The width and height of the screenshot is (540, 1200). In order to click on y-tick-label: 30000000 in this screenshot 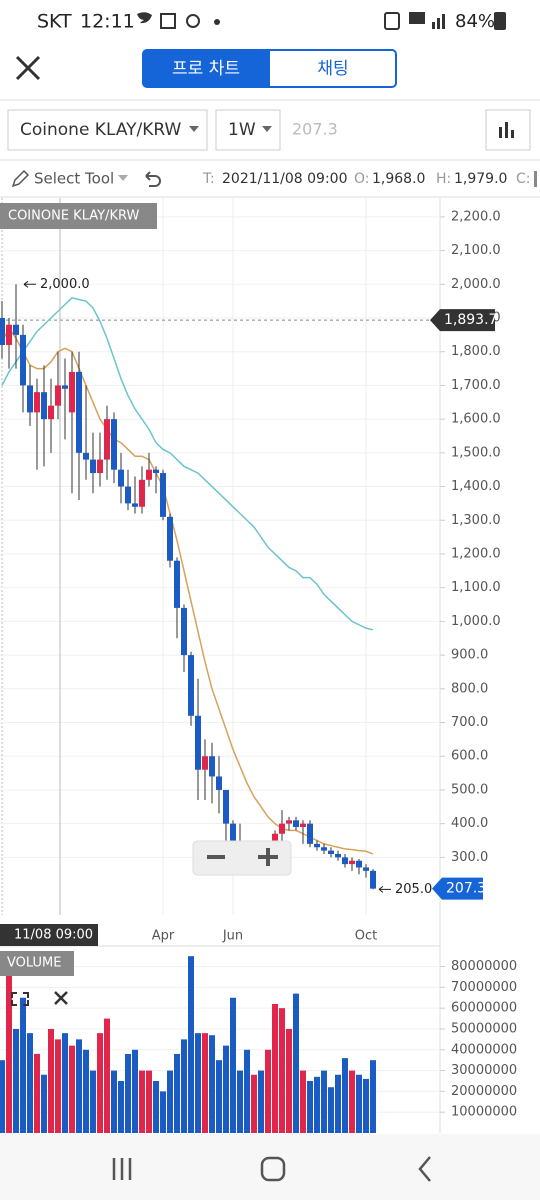, I will do `click(484, 1070)`.